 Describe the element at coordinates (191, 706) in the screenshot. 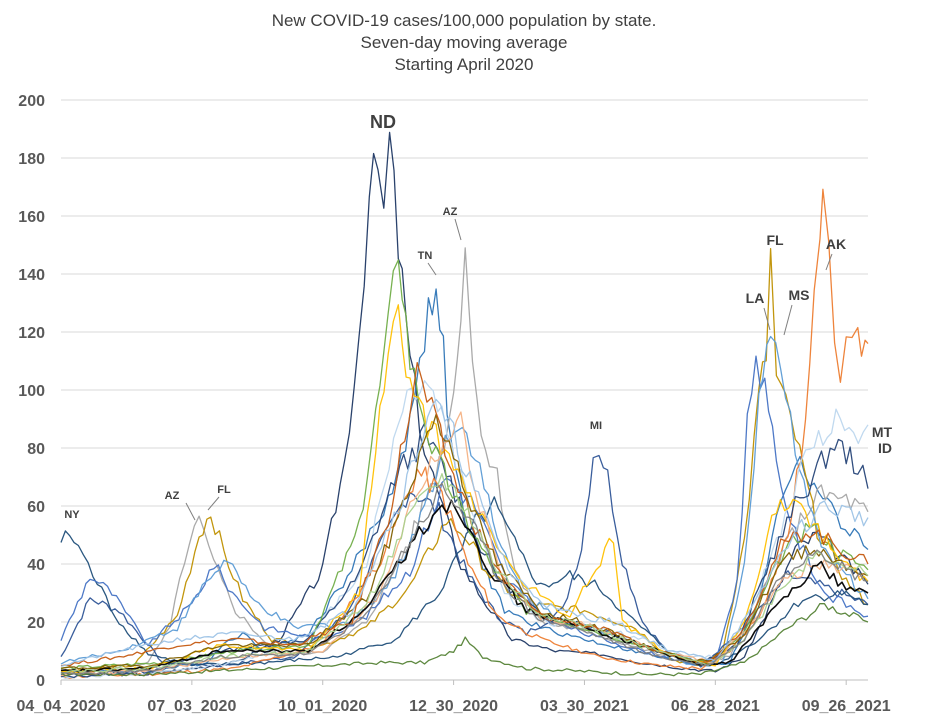

I see `x-tick-label: 07_03_2020` at that location.